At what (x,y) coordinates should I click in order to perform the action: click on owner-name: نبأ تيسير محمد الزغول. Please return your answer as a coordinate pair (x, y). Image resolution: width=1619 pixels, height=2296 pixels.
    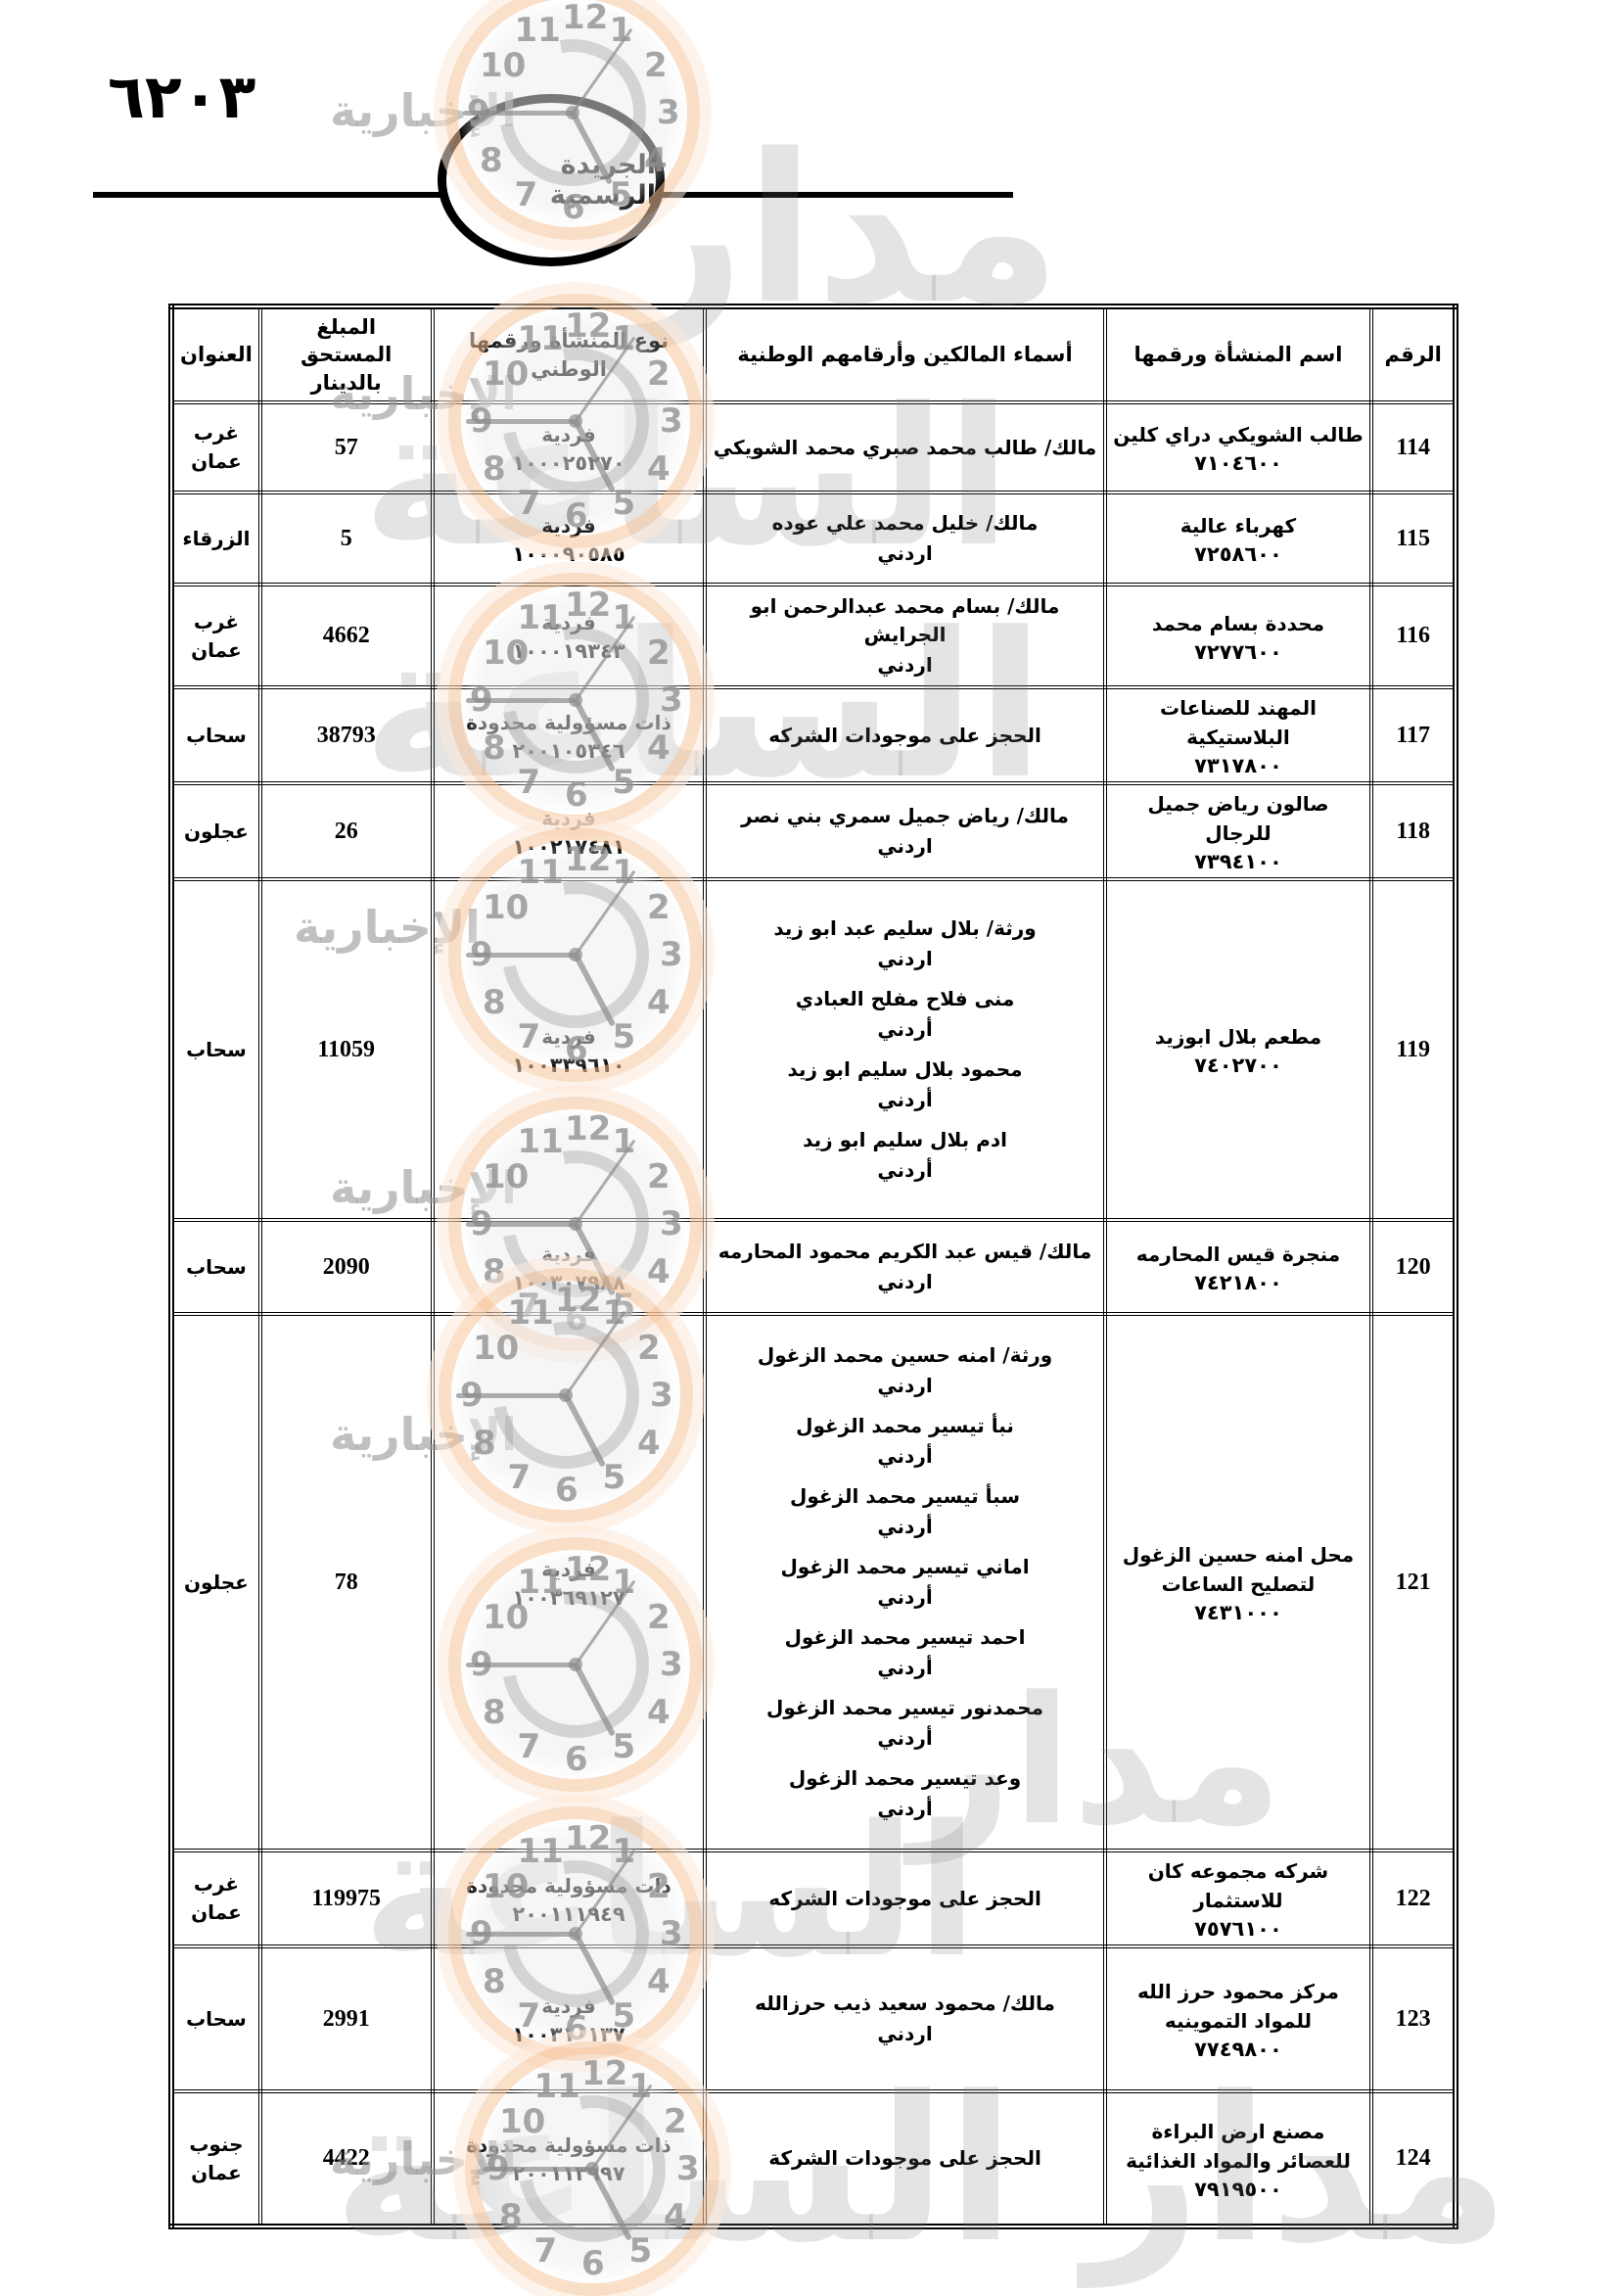
    Looking at the image, I should click on (905, 1426).